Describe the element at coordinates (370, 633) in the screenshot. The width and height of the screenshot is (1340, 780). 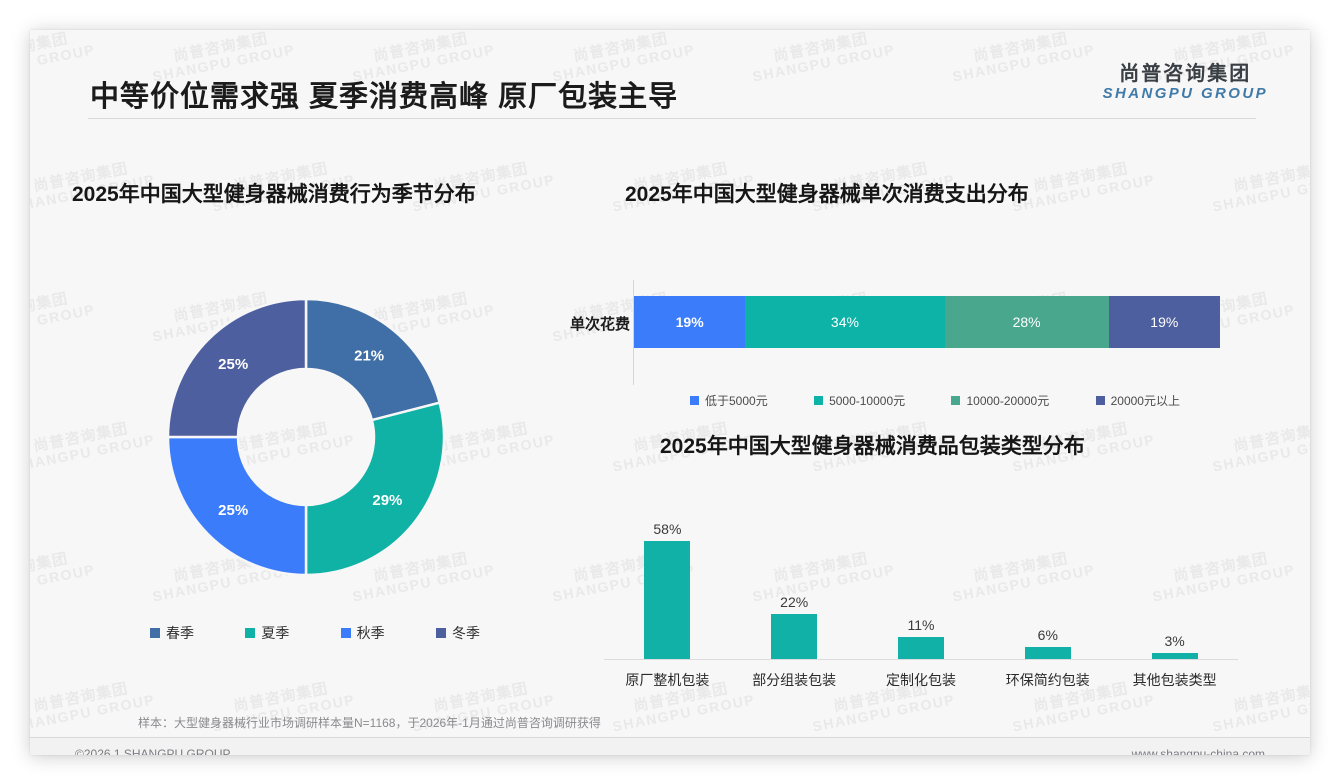
I see `legend-label: 秋季` at that location.